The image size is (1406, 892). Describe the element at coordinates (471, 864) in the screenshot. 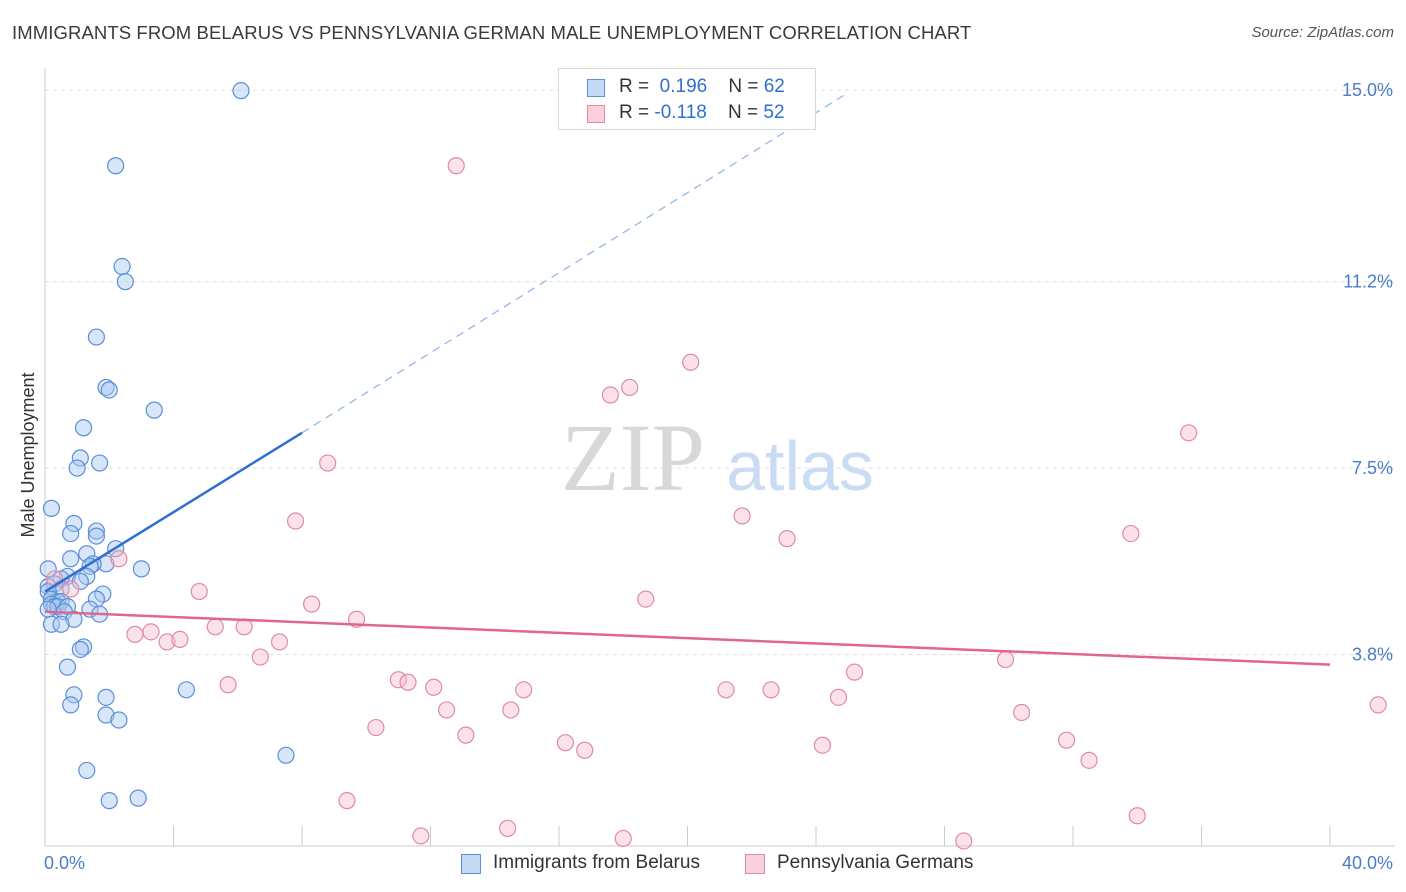

I see `bottom-legend-swatch-belarus` at that location.